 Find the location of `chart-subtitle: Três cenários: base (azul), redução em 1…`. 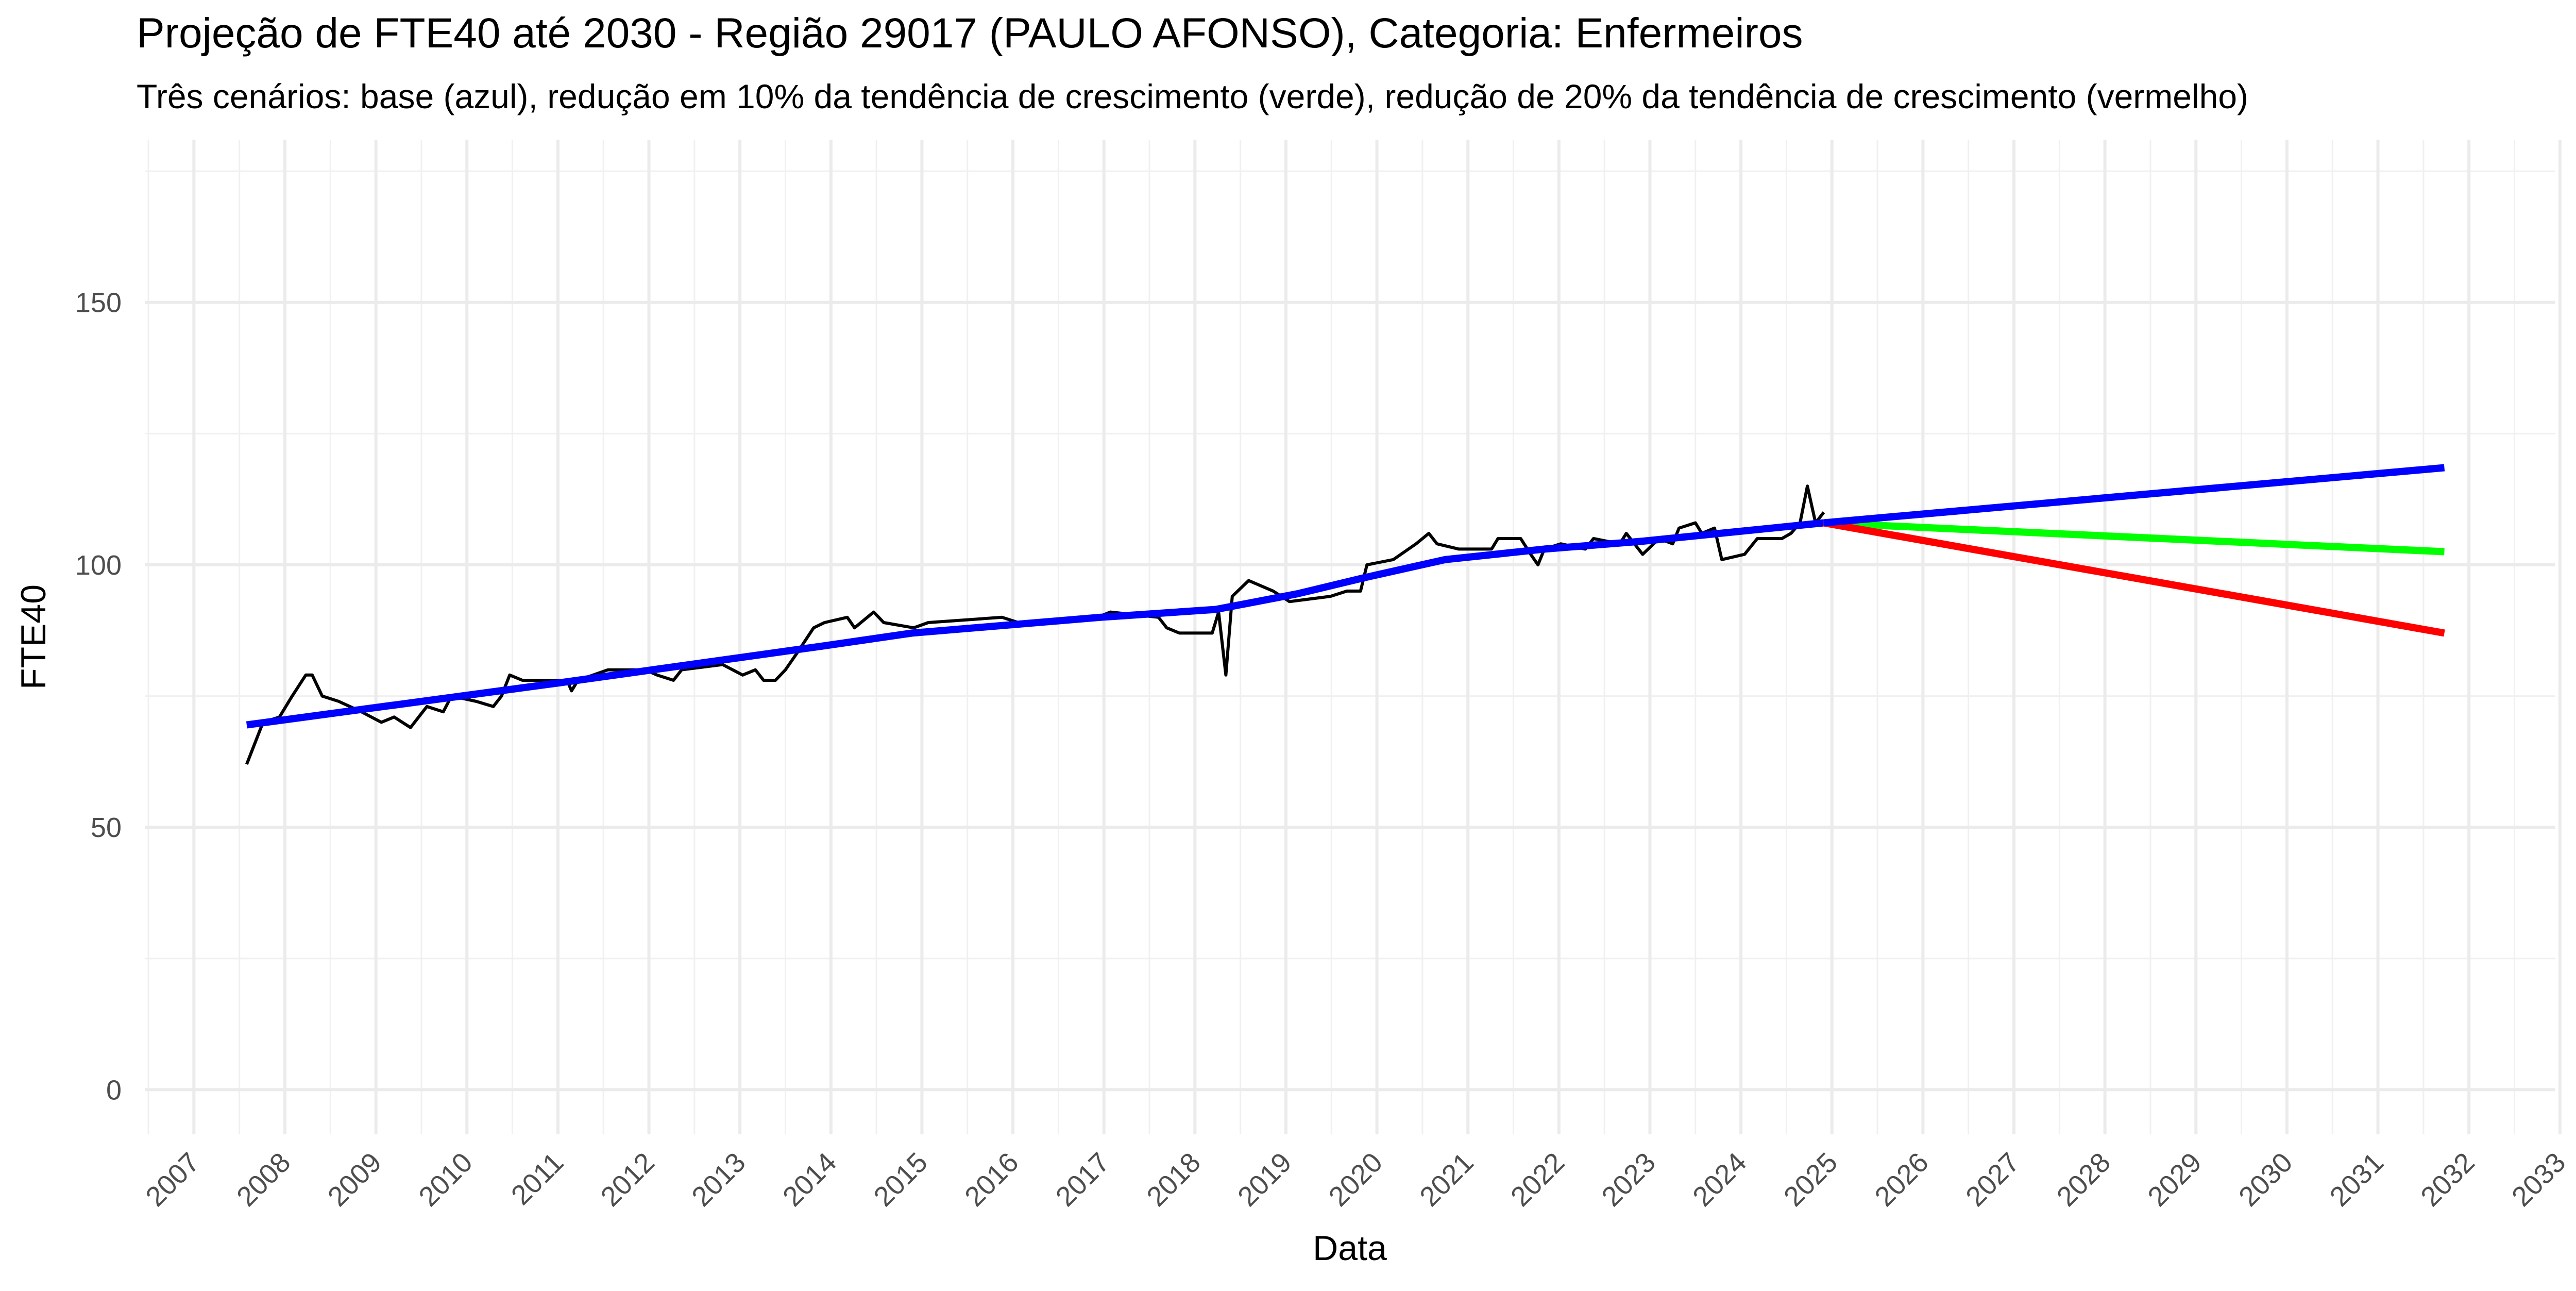

chart-subtitle: Três cenários: base (azul), redução em 1… is located at coordinates (1192, 96).